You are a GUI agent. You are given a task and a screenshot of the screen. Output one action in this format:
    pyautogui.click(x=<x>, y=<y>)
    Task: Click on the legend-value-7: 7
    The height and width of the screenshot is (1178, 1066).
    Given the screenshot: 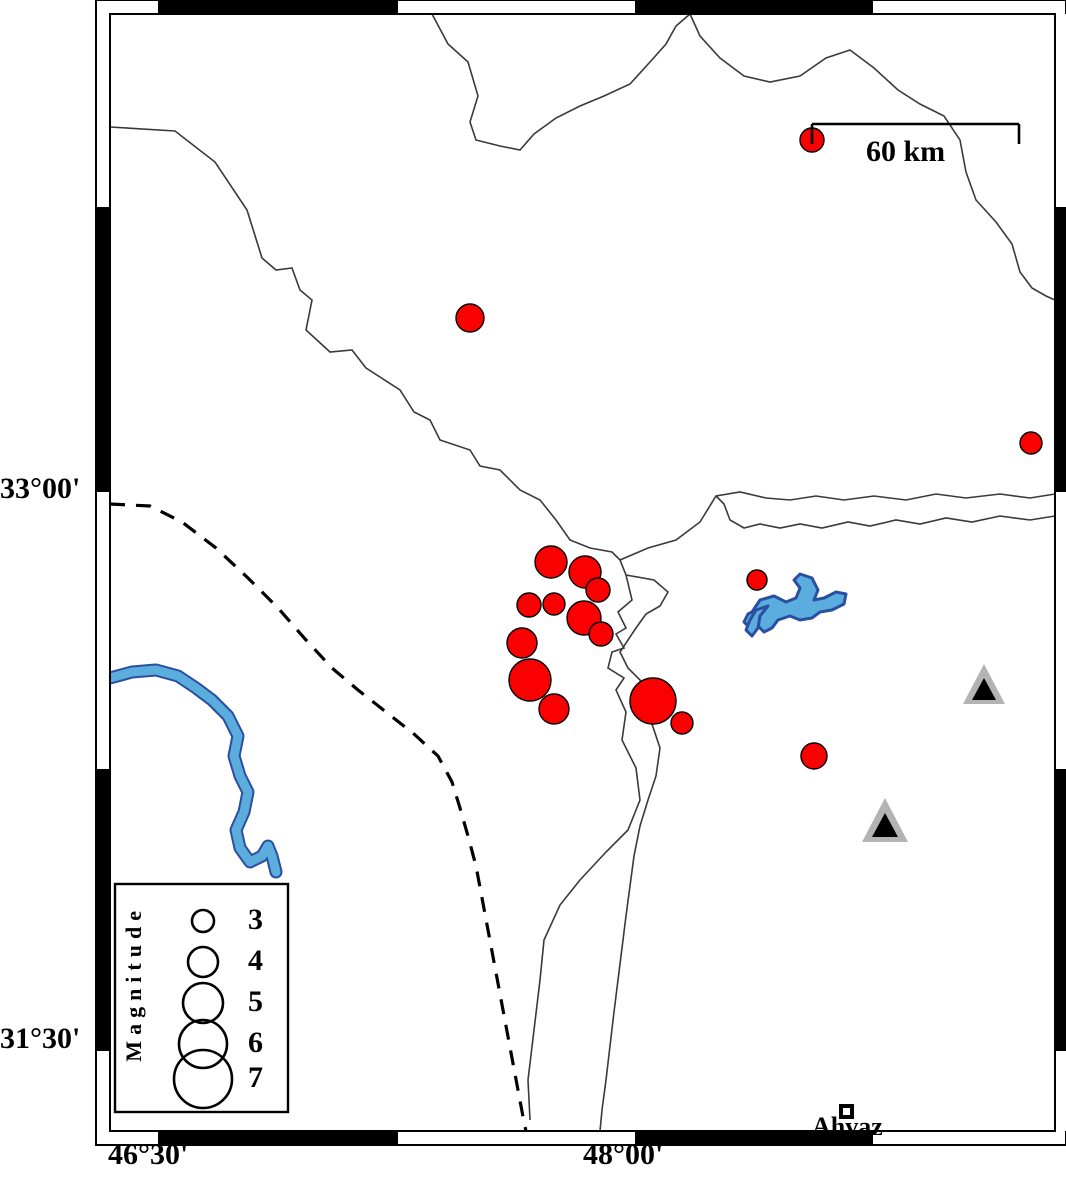 What is the action you would take?
    pyautogui.click(x=255, y=1077)
    